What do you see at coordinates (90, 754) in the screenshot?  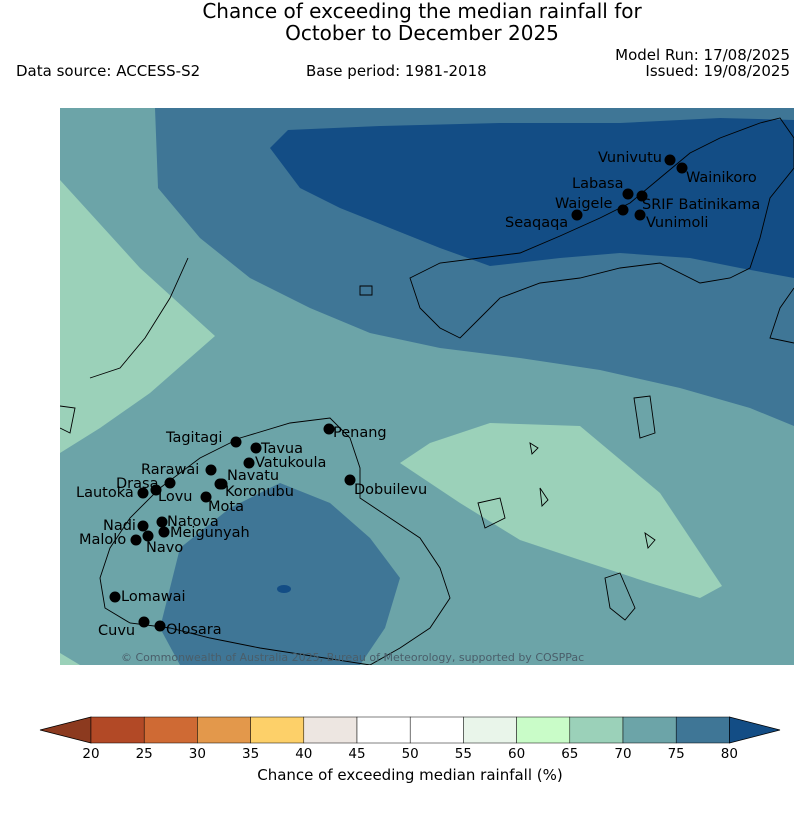 I see `colorbar-tick-label: 20` at bounding box center [90, 754].